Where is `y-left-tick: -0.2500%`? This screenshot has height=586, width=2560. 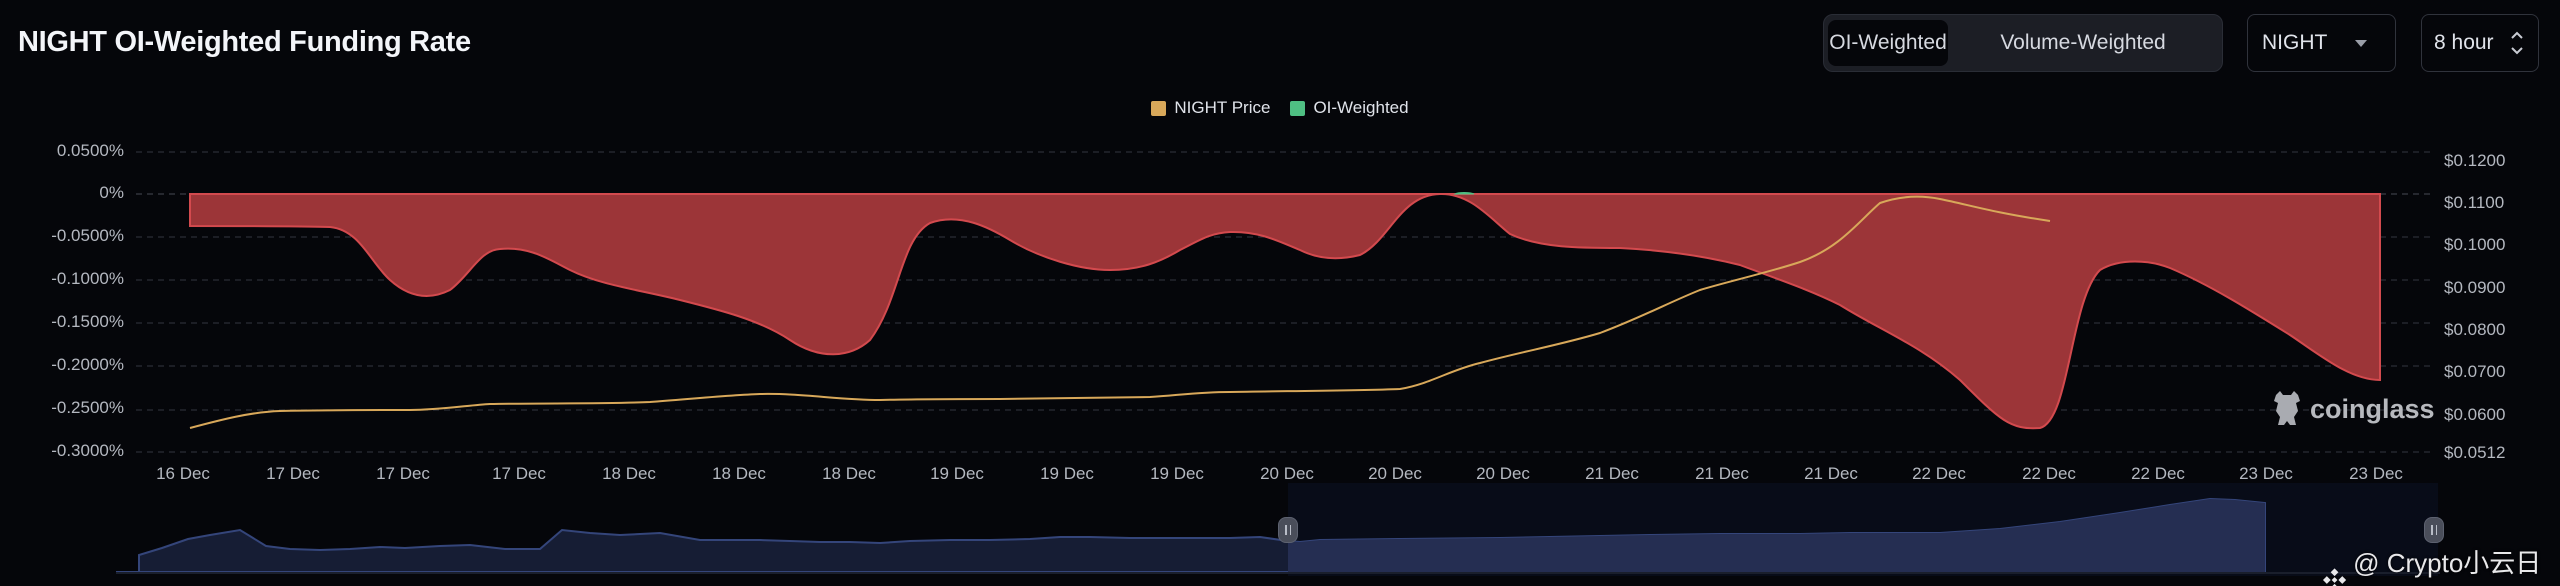
y-left-tick: -0.2500% is located at coordinates (87, 407).